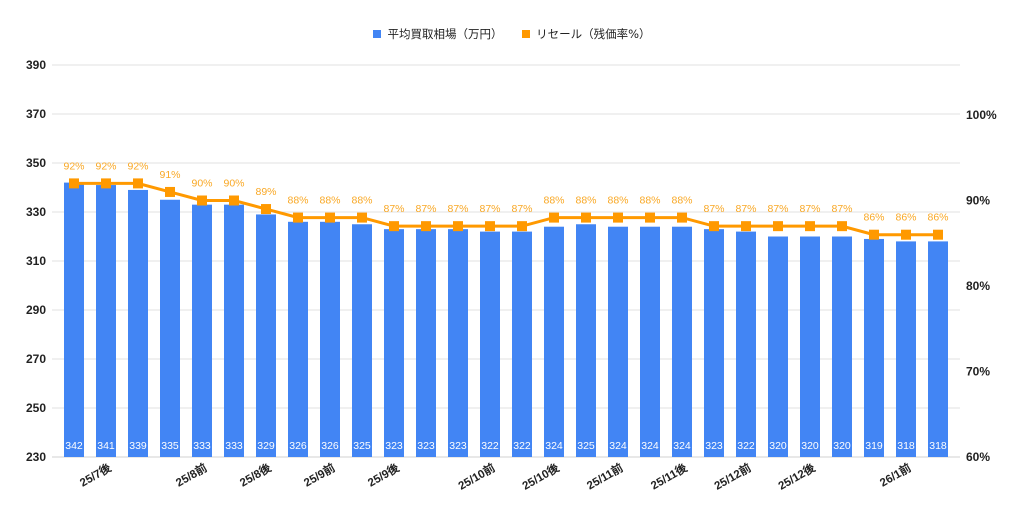  What do you see at coordinates (266, 446) in the screenshot?
I see `bar-value-label: 329` at bounding box center [266, 446].